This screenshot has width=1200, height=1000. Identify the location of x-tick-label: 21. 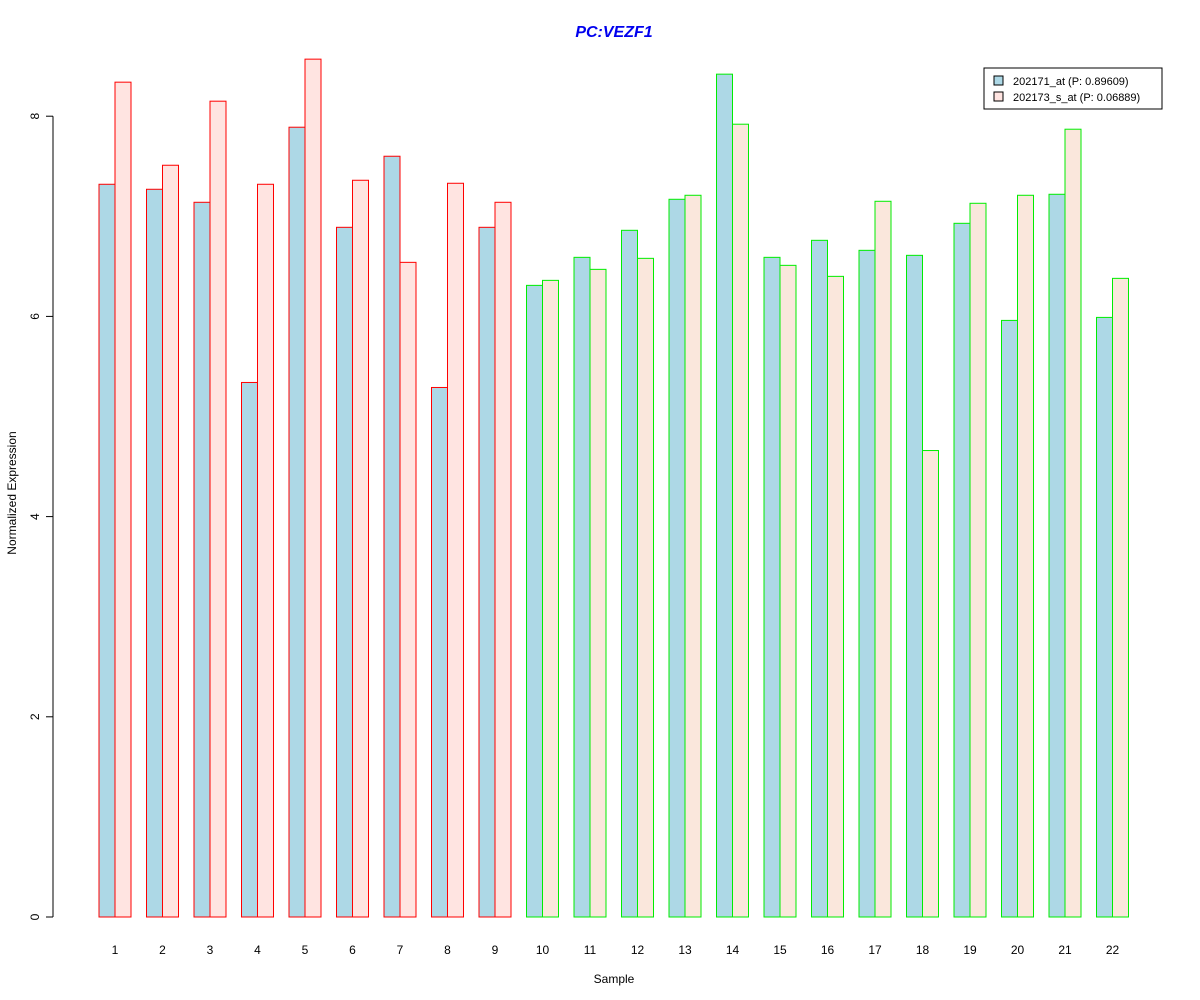
(1065, 950).